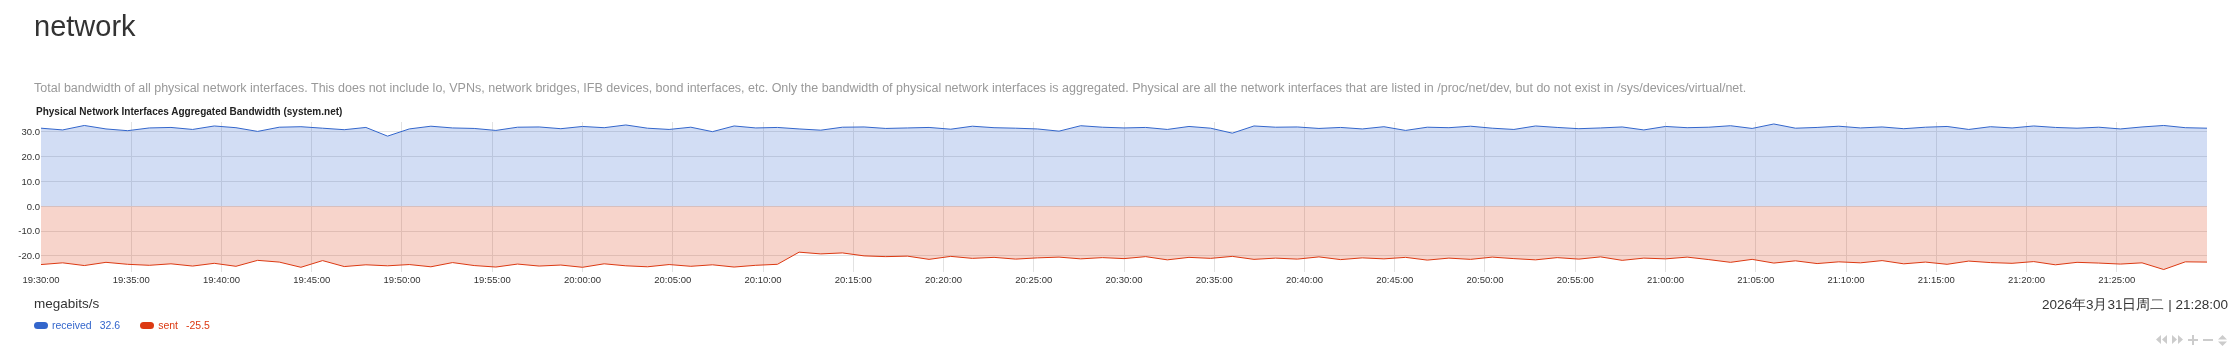  Describe the element at coordinates (492, 279) in the screenshot. I see `x-tick-label: 19:55:00` at that location.